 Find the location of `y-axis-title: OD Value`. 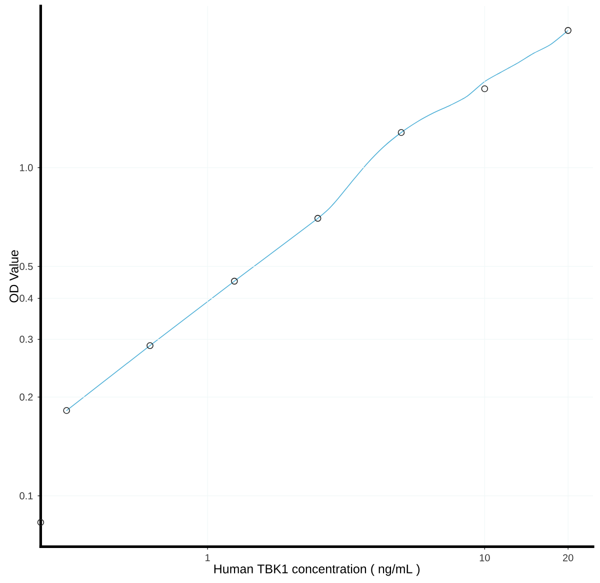

y-axis-title: OD Value is located at coordinates (13, 276).